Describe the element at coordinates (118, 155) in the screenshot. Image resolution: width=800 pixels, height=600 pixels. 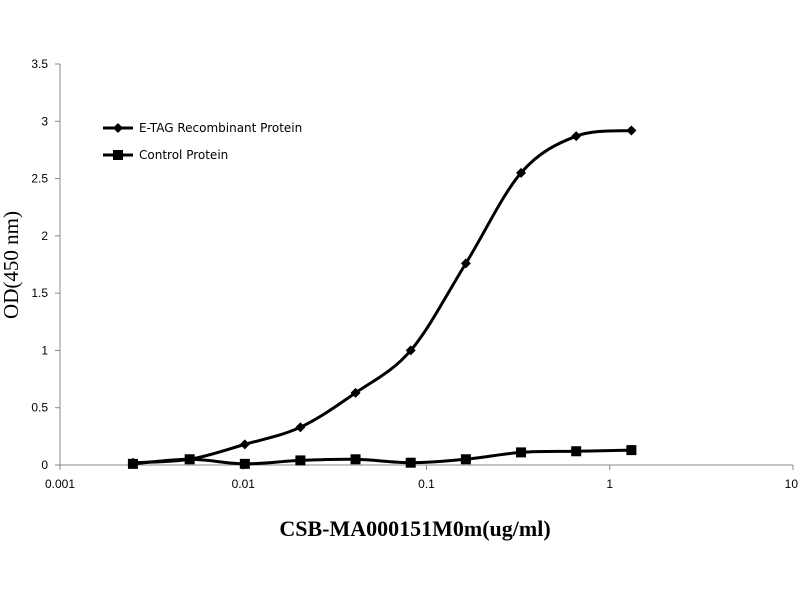
I see `legend-square-marker` at that location.